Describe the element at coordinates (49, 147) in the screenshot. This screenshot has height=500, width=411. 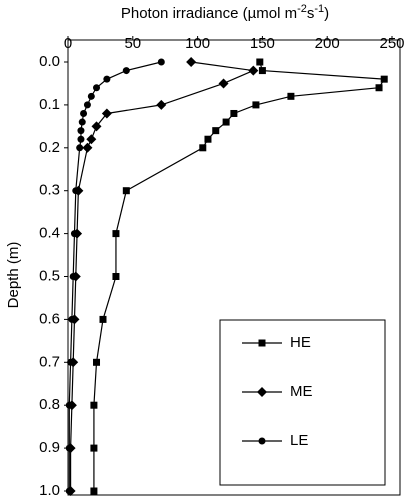
I see `y-tick-label: 0.2` at that location.